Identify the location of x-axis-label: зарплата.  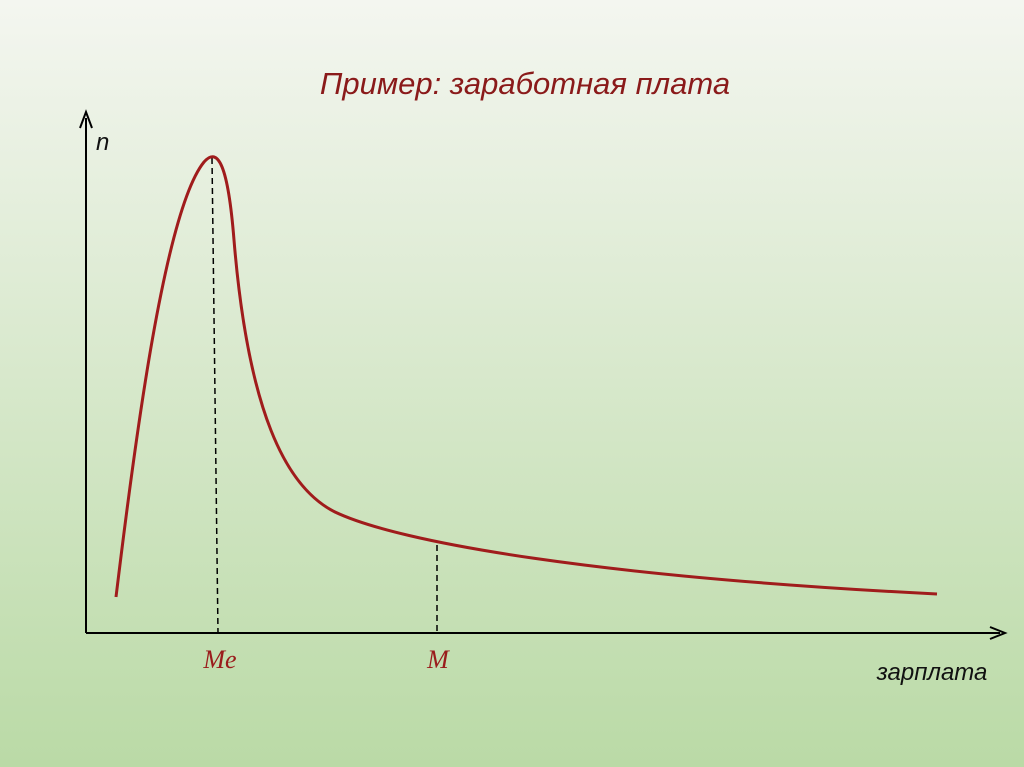
(932, 672).